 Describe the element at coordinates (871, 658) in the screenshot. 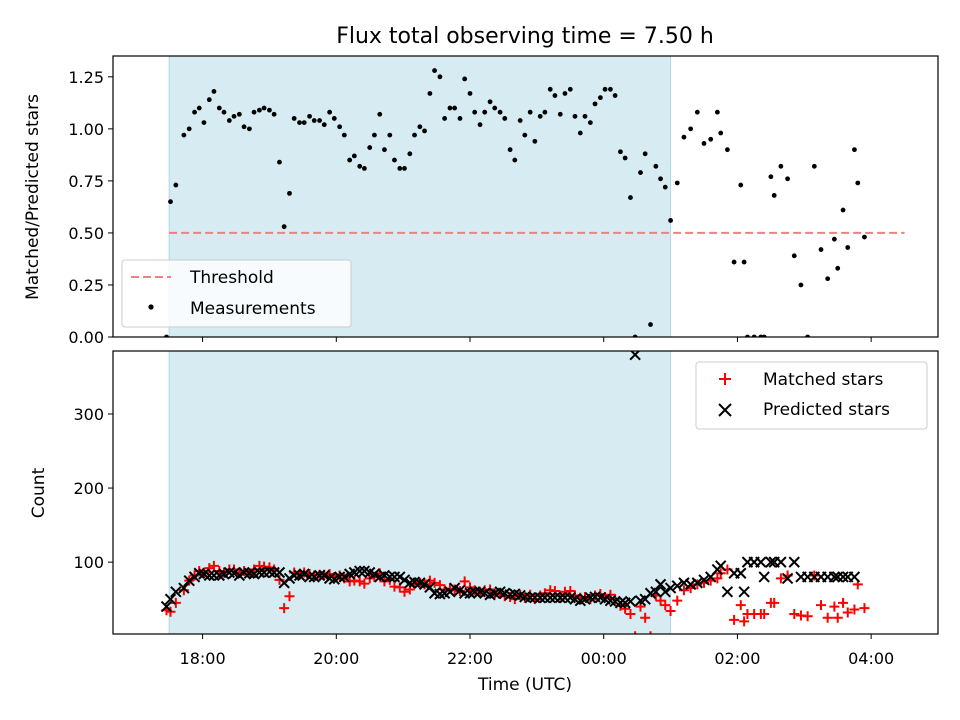

I see `x-tick-label: 04:00` at that location.